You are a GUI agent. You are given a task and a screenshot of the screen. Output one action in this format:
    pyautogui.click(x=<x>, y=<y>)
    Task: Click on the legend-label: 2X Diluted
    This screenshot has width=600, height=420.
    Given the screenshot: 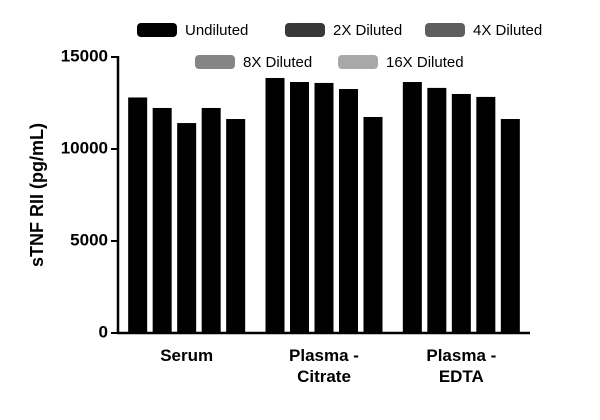 What is the action you would take?
    pyautogui.click(x=367, y=30)
    